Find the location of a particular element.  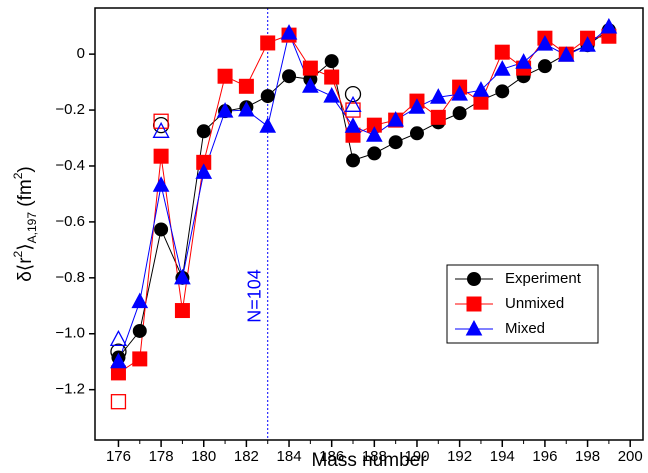

x-tick-label: 194 is located at coordinates (502, 456).